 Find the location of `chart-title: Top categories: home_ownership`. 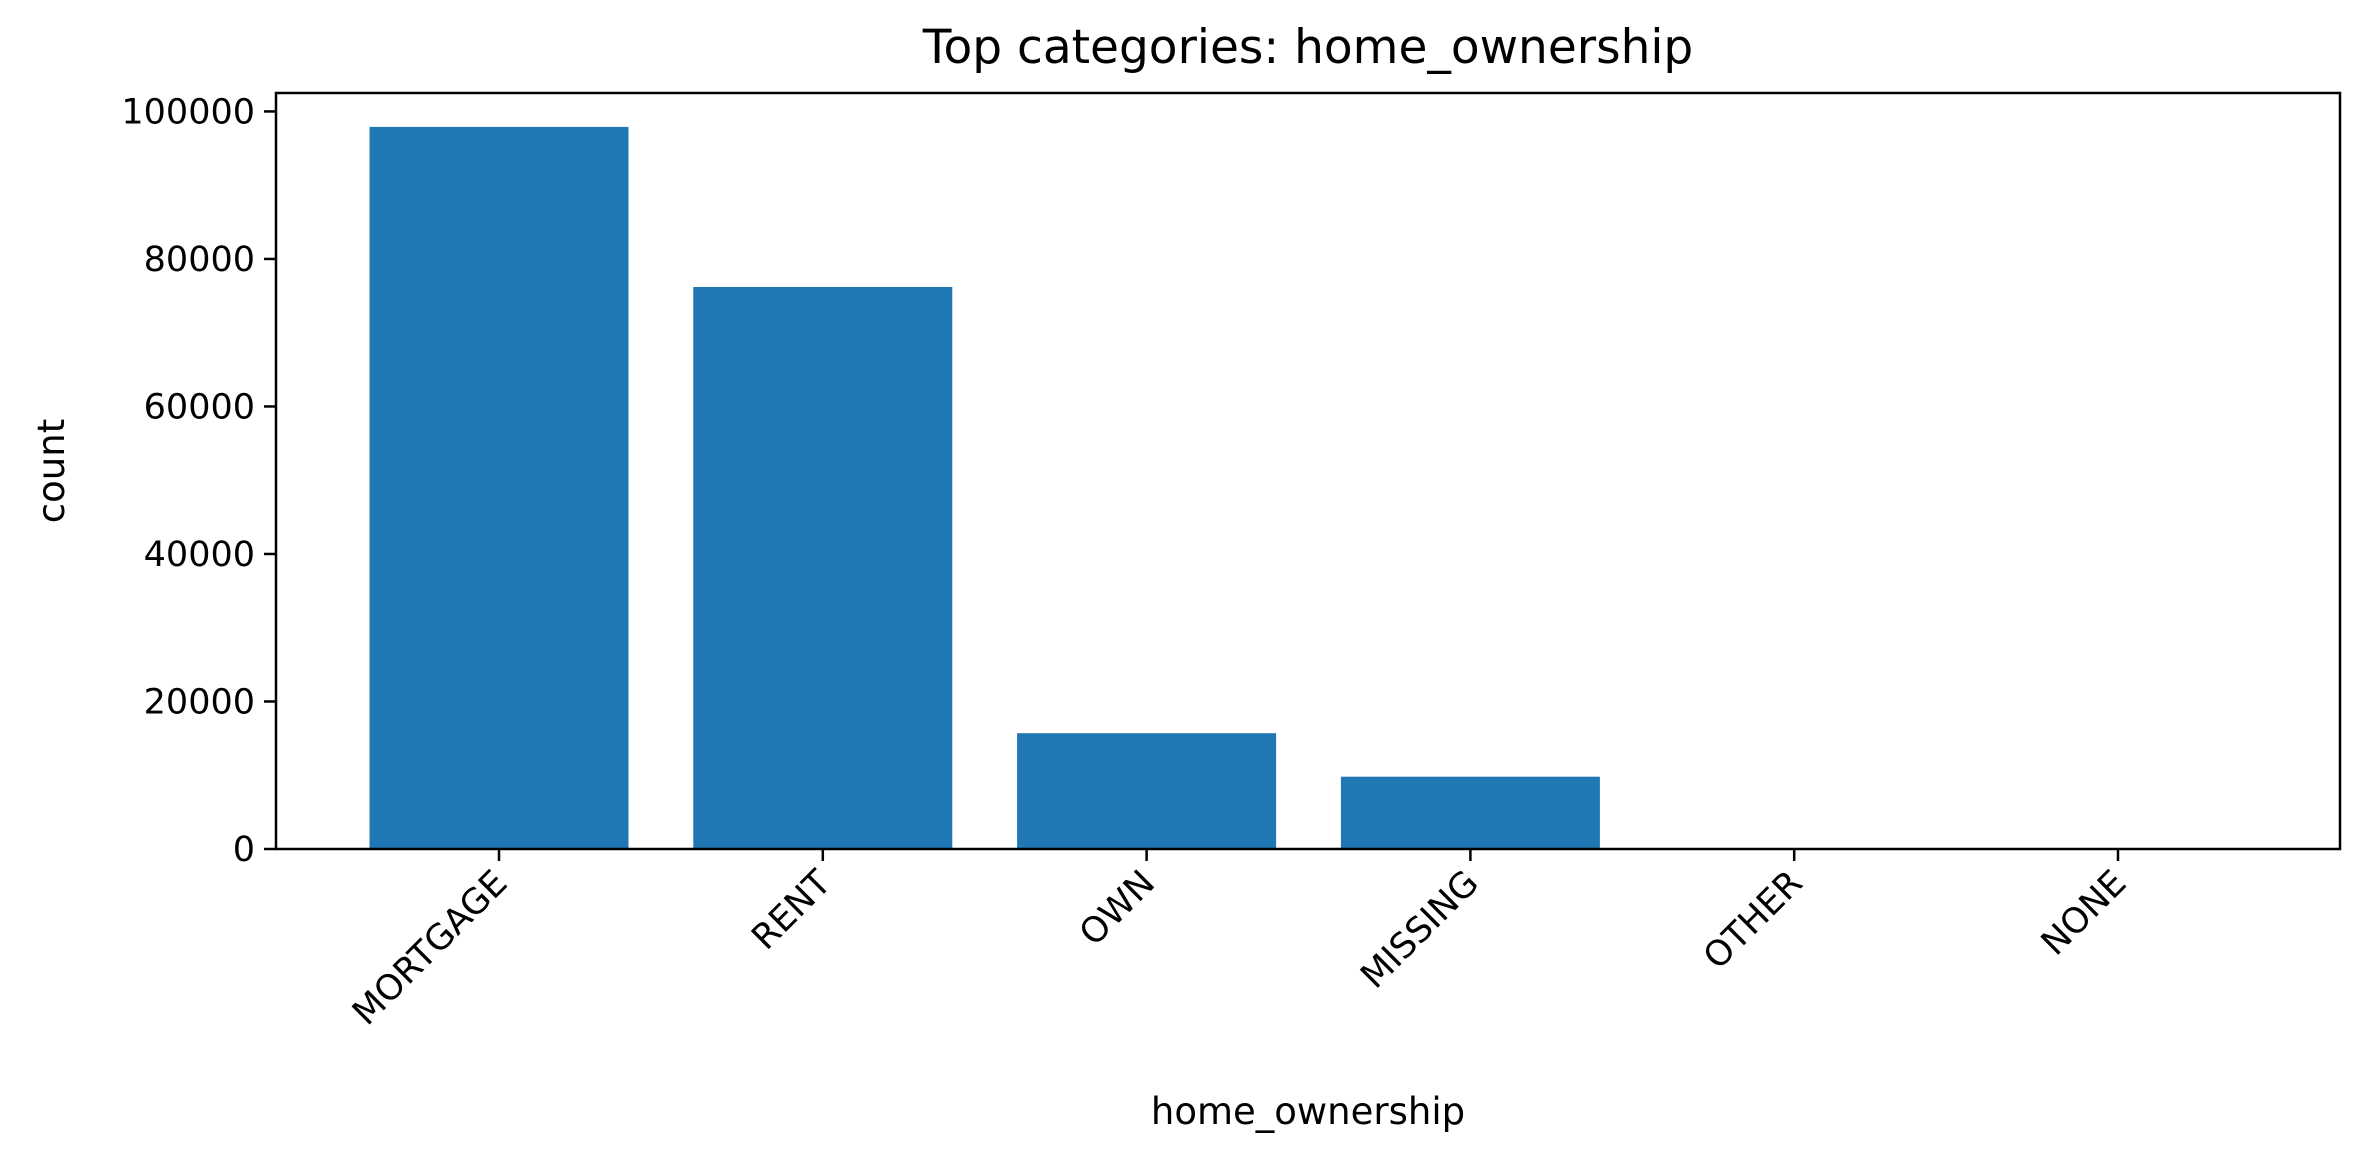

chart-title: Top categories: home_ownership is located at coordinates (1308, 47).